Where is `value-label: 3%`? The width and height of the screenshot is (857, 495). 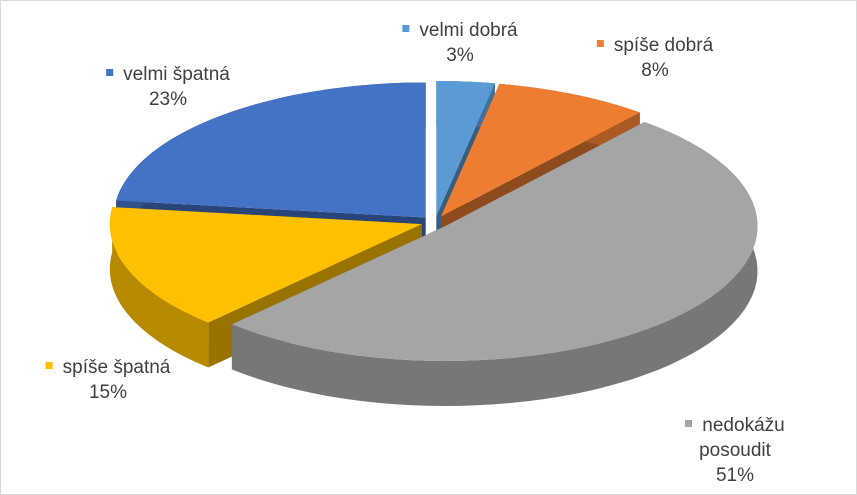 value-label: 3% is located at coordinates (460, 55).